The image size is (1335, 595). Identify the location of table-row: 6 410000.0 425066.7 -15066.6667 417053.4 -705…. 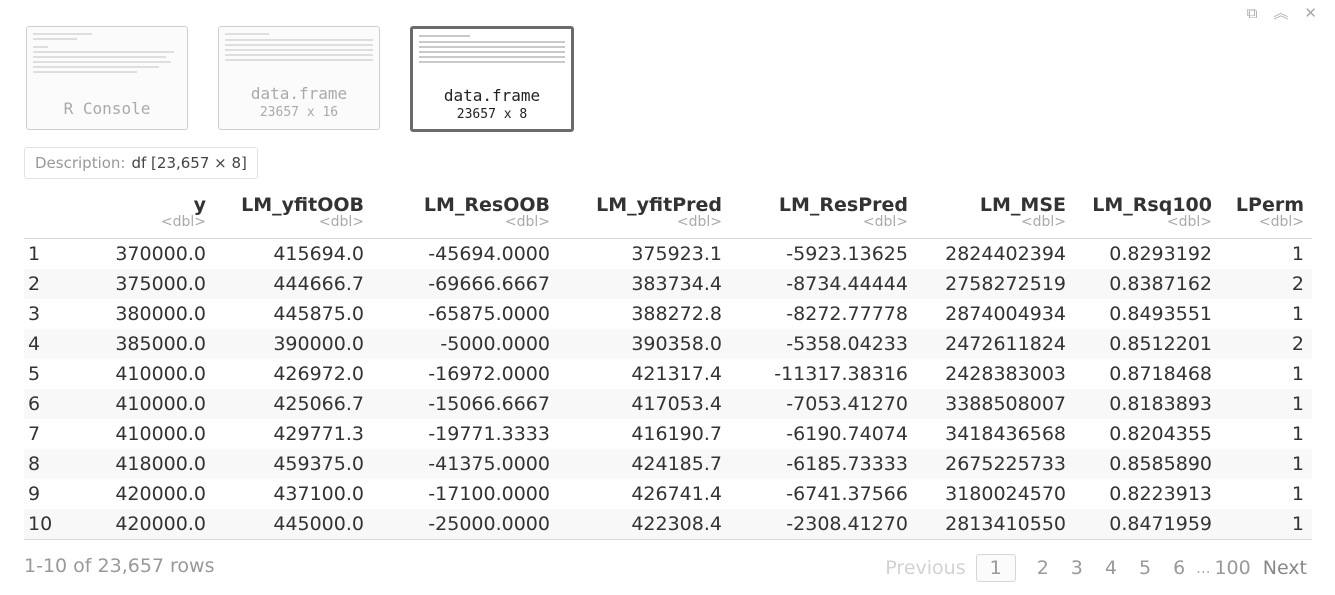
(668, 403).